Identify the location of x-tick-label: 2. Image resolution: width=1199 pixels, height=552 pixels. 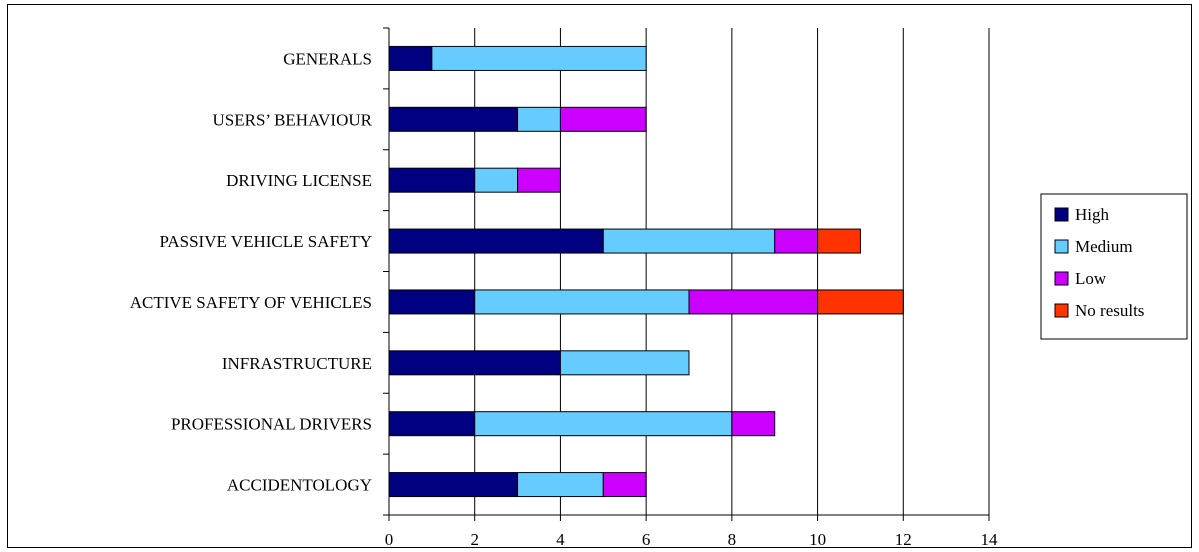
(474, 539).